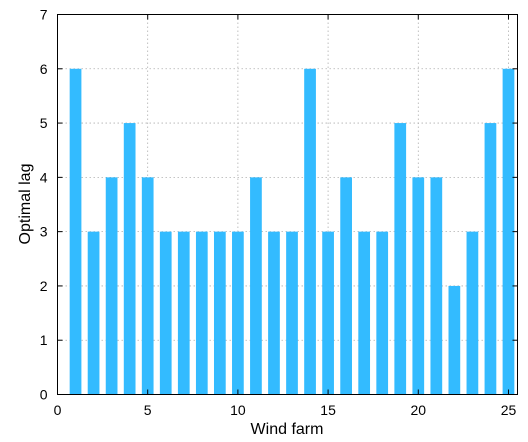 This screenshot has height=442, width=528. What do you see at coordinates (238, 410) in the screenshot?
I see `x-tick-label: 10` at bounding box center [238, 410].